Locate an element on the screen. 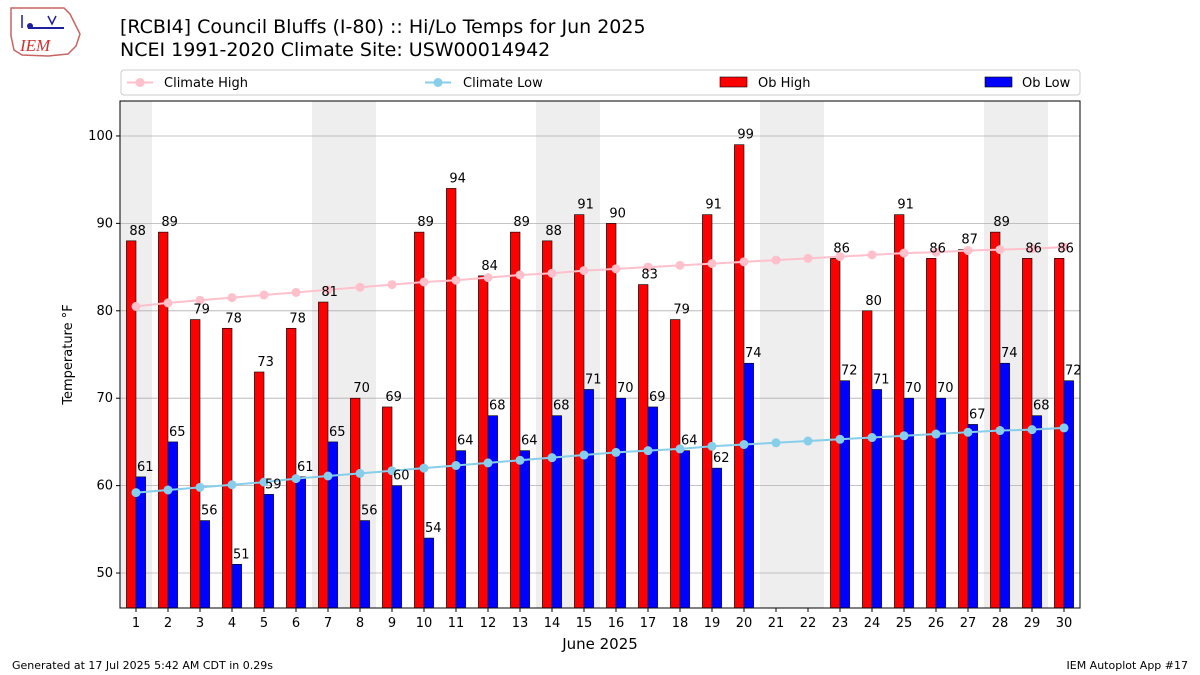  ob-high-label: 73 is located at coordinates (265, 362).